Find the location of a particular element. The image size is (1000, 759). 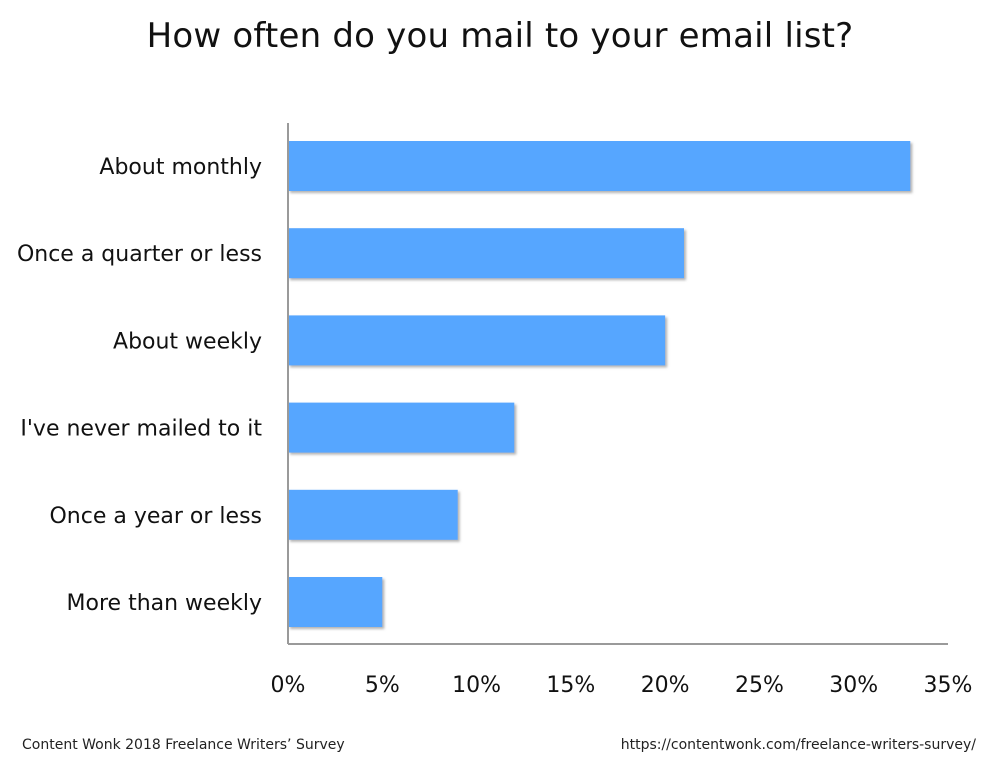

category-label-about-monthly: About monthly is located at coordinates (180, 167).